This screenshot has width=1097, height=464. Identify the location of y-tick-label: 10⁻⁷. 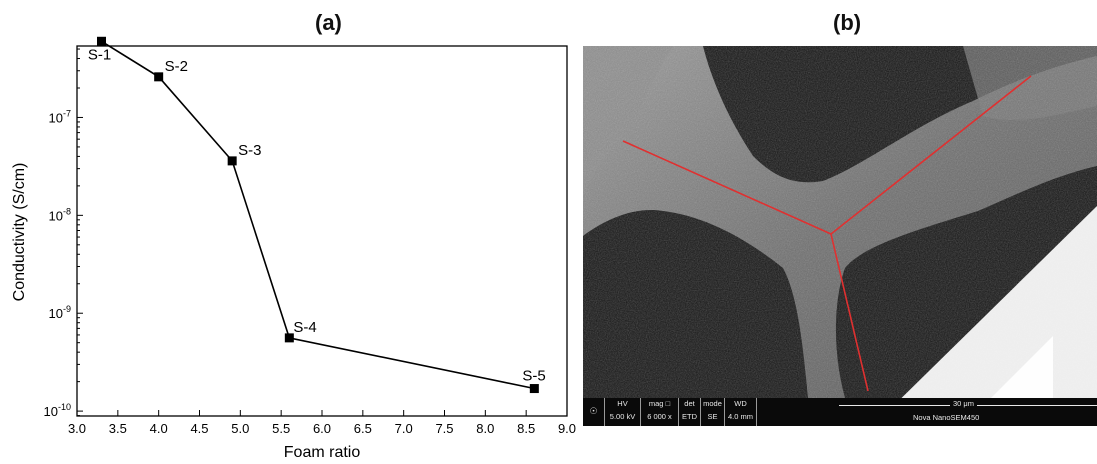
(60, 116).